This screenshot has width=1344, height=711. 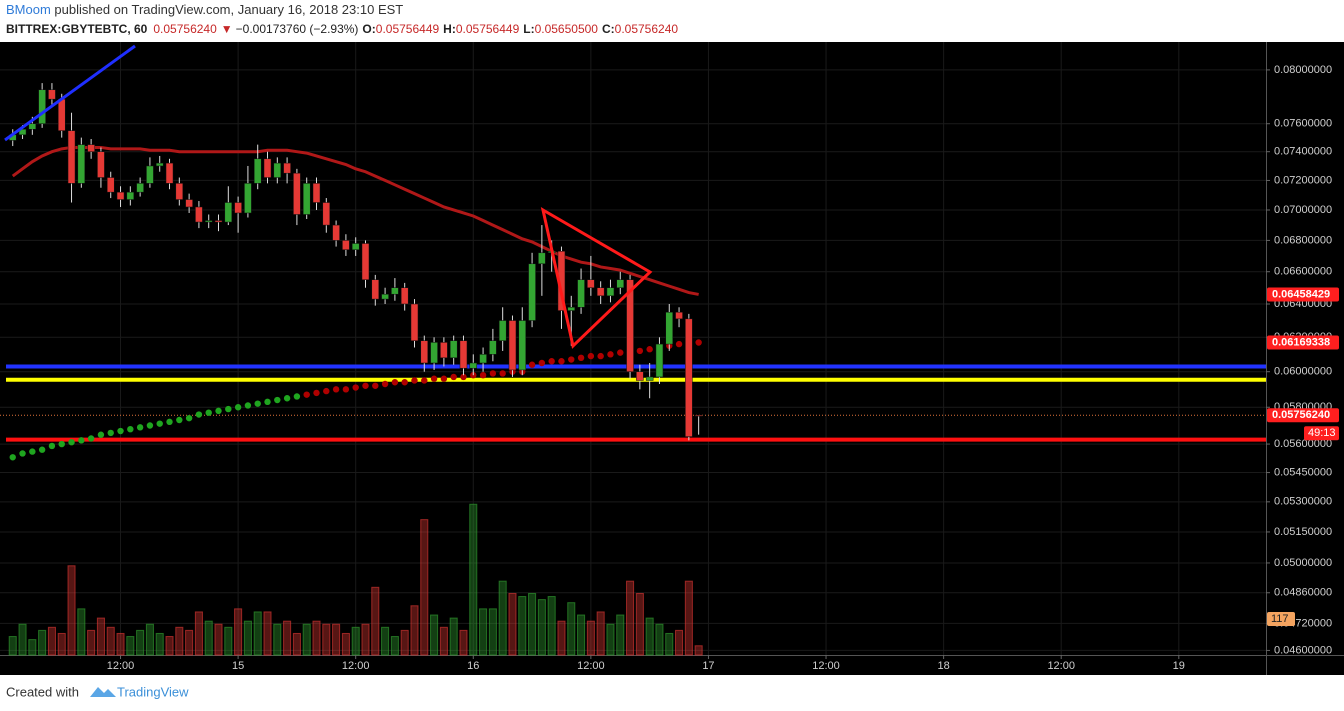 What do you see at coordinates (647, 29) in the screenshot?
I see `c: 0.05756240` at bounding box center [647, 29].